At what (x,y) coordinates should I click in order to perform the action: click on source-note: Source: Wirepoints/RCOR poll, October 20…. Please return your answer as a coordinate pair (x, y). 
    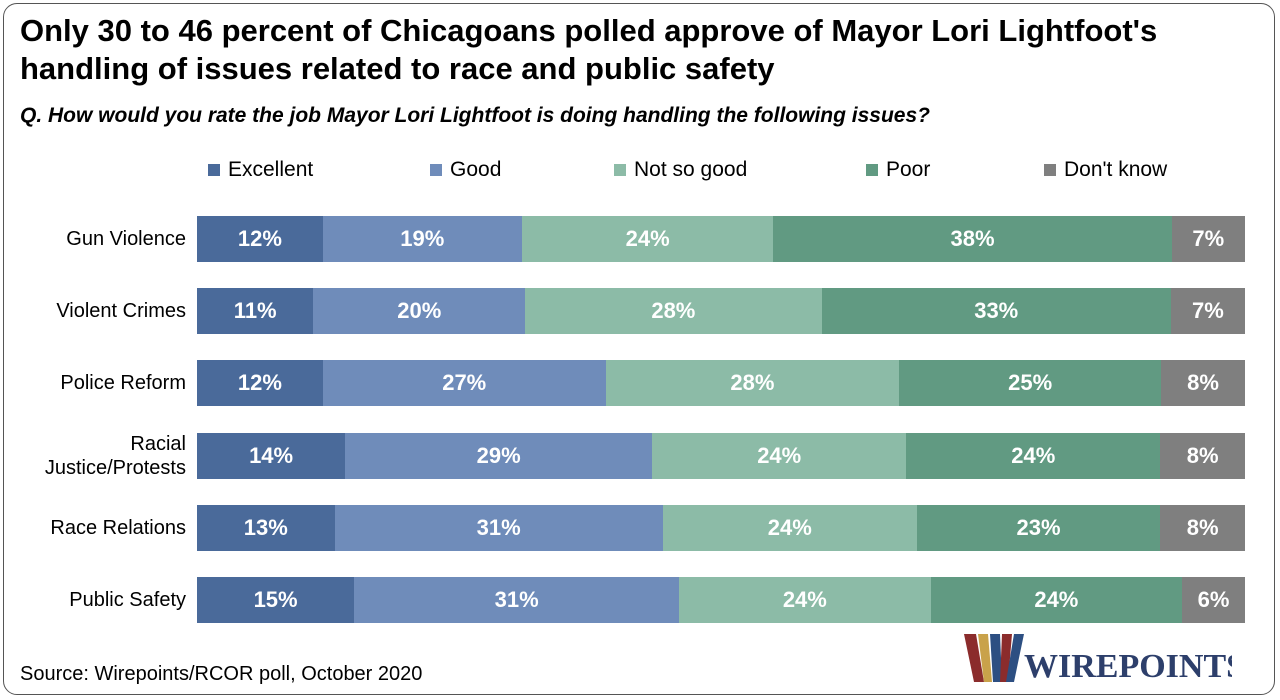
    Looking at the image, I should click on (221, 674).